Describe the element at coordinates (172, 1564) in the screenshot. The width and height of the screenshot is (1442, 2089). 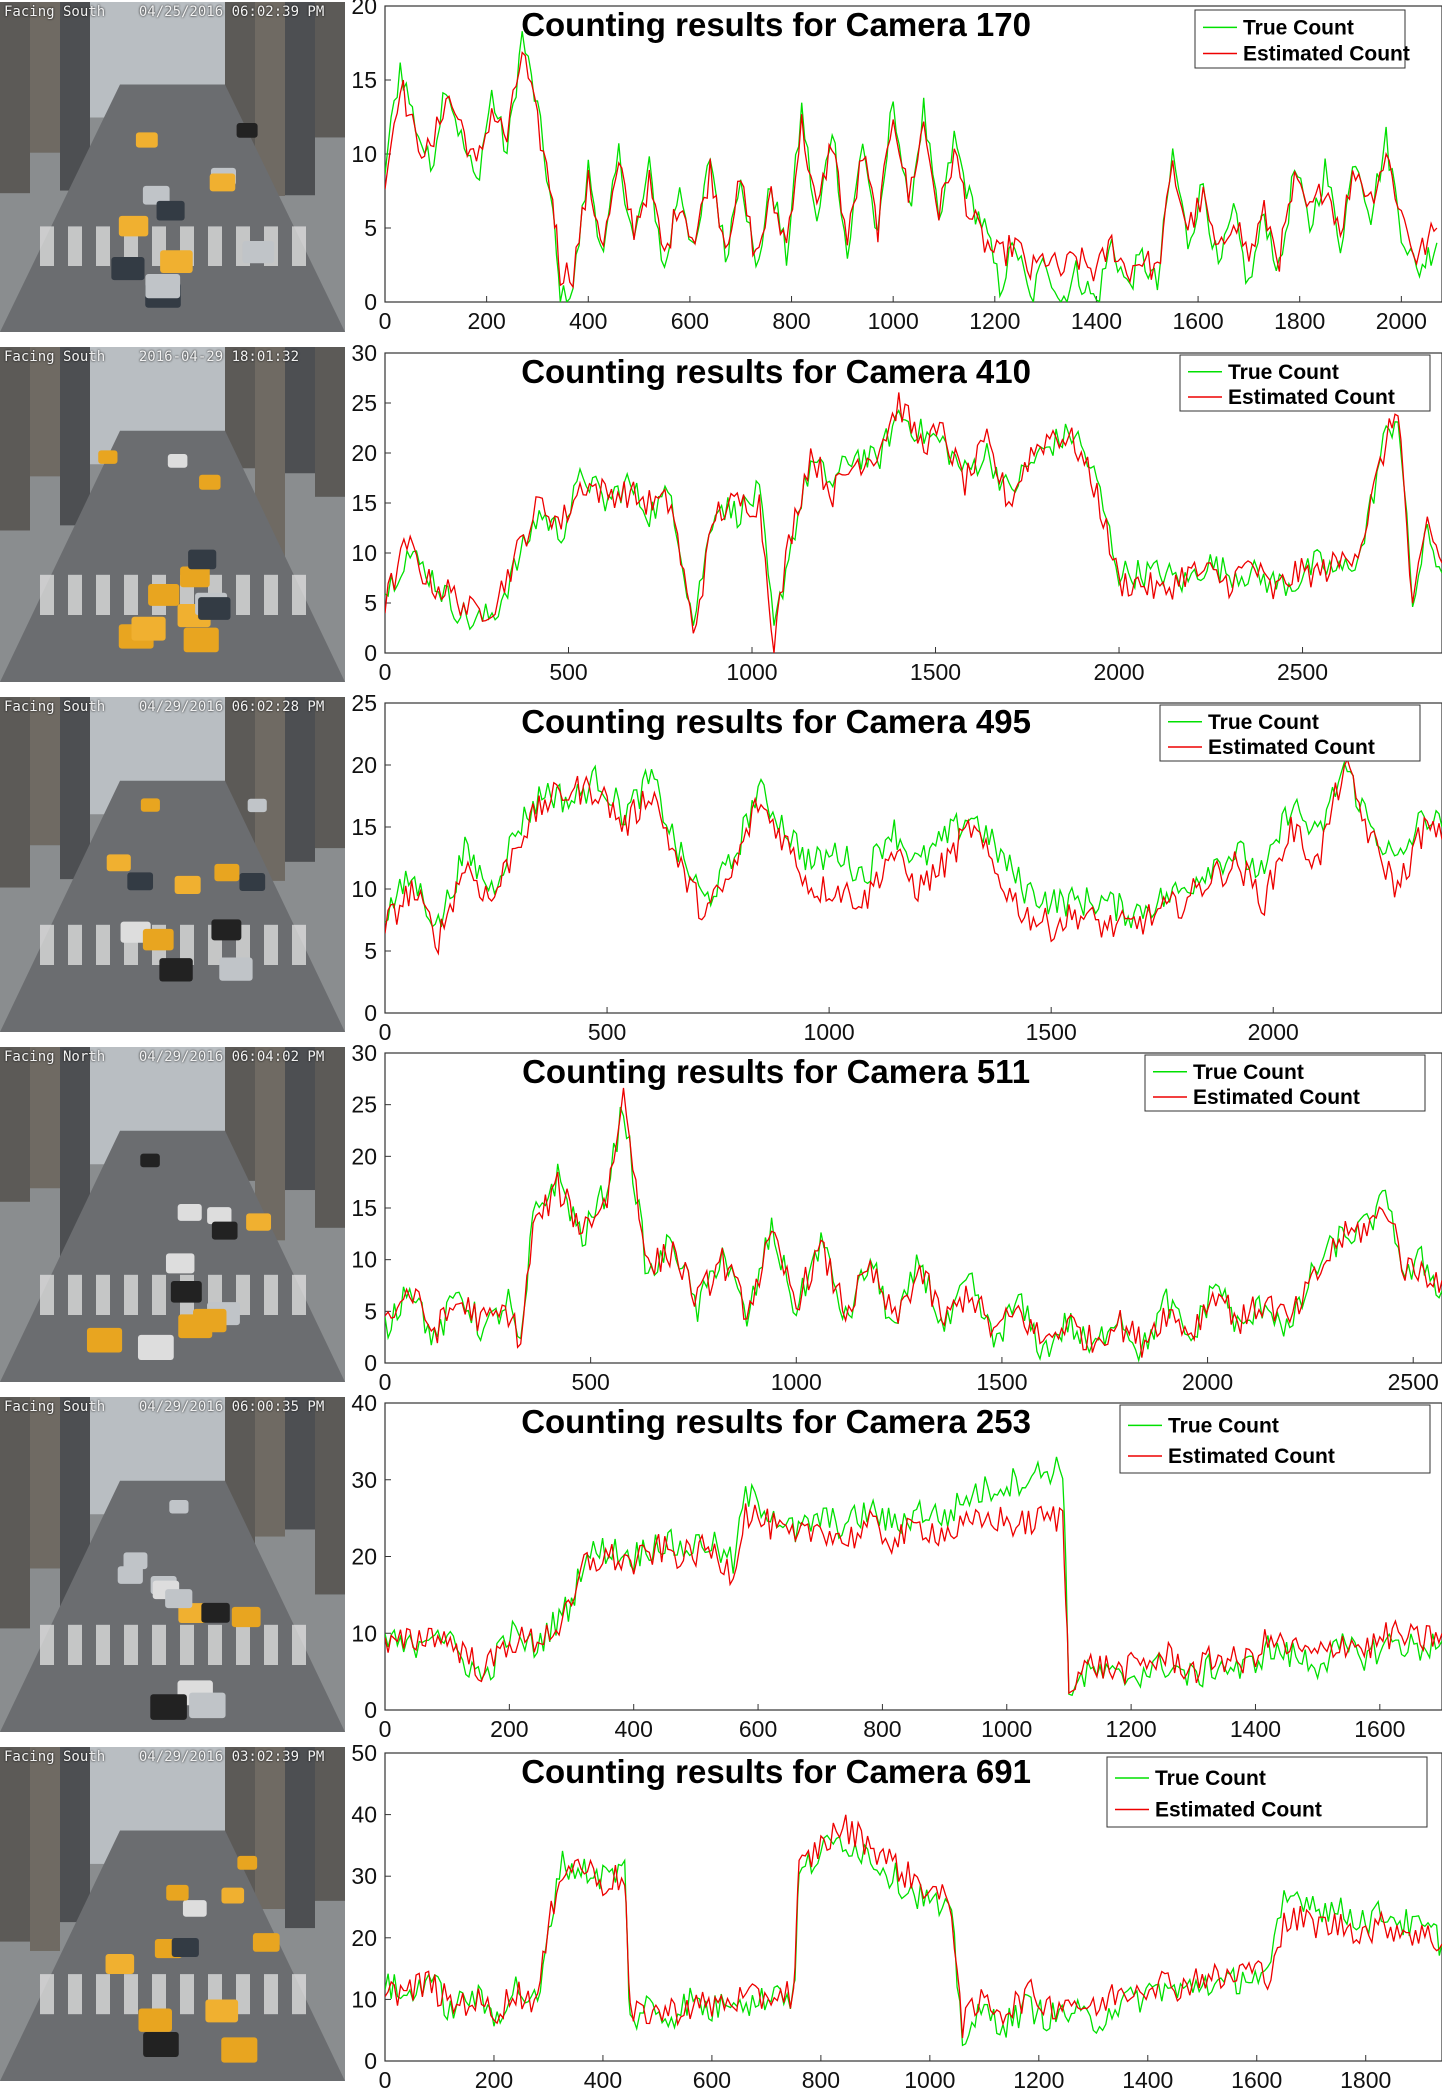
I see `camera-snapshot: Facing South 04/29/2016 06:00:35 PM` at that location.